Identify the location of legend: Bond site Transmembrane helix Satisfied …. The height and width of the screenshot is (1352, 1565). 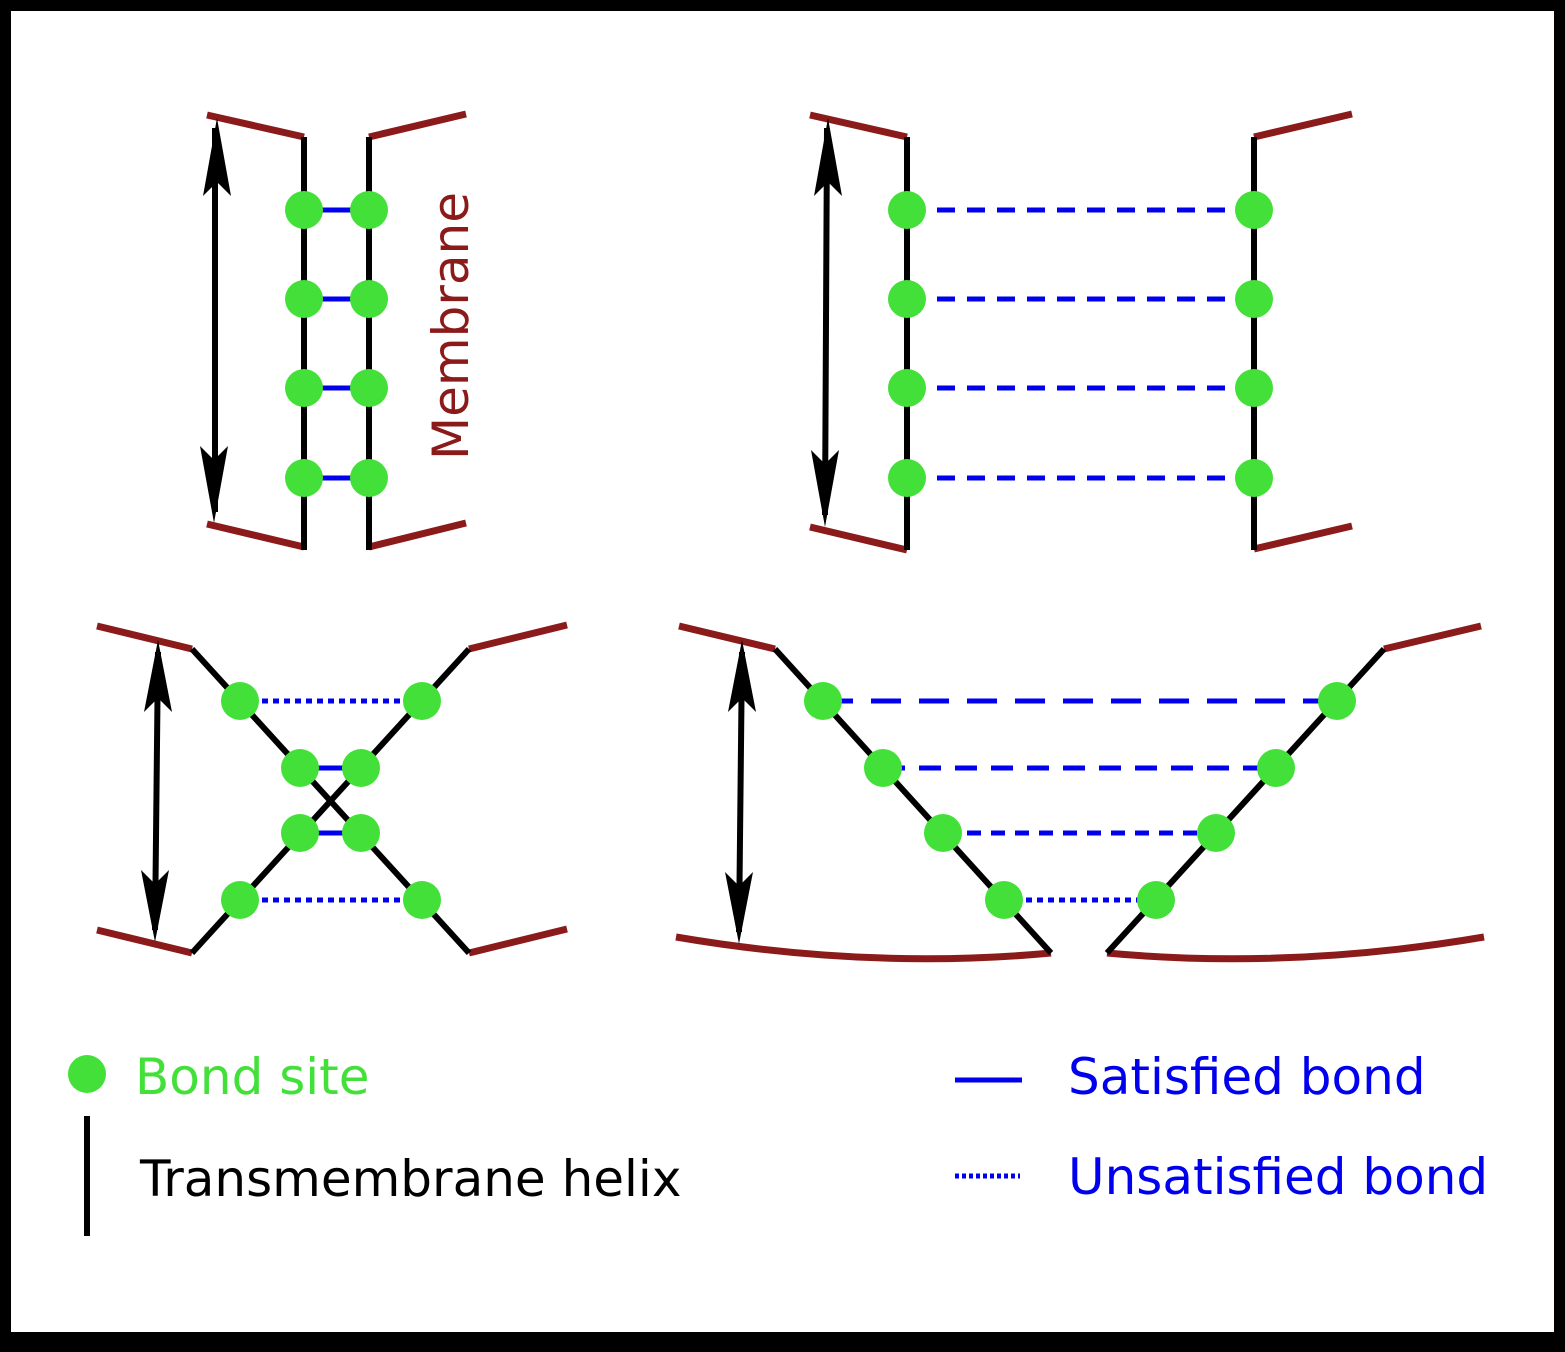
(778, 1142).